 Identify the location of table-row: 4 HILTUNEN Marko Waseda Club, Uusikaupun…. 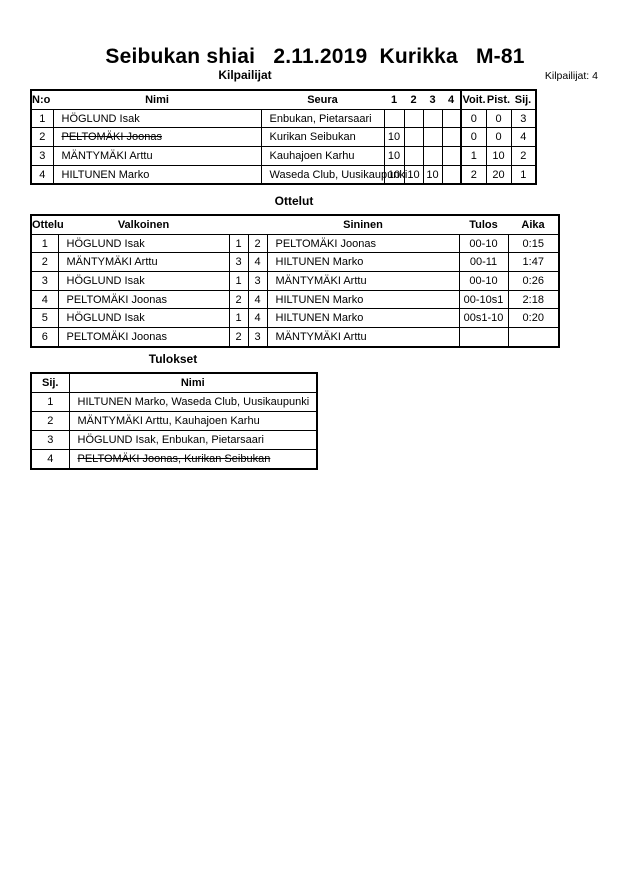
(283, 174).